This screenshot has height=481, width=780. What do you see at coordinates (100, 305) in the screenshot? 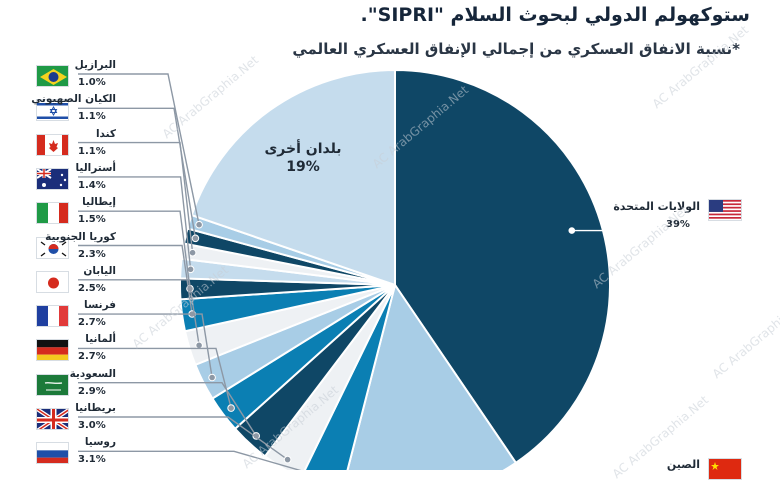
I see `callout-label: فرنسا` at bounding box center [100, 305].